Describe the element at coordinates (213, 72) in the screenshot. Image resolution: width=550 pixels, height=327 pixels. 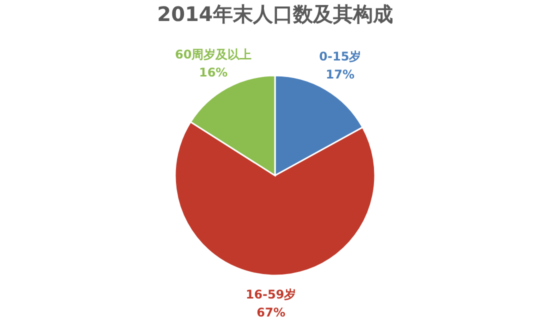
I see `data-label: 16%` at that location.